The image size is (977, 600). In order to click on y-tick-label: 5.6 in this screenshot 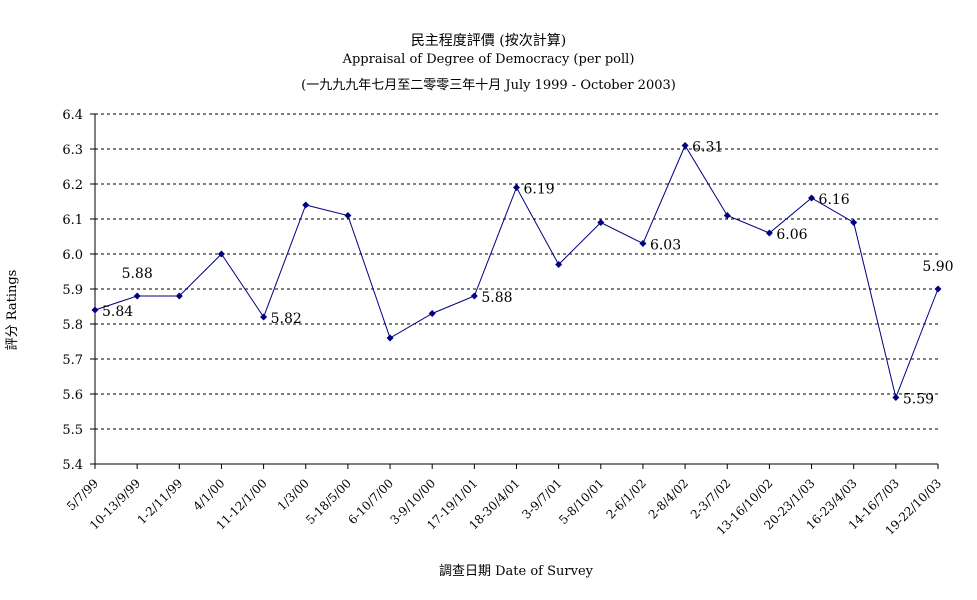, I will do `click(72, 395)`.